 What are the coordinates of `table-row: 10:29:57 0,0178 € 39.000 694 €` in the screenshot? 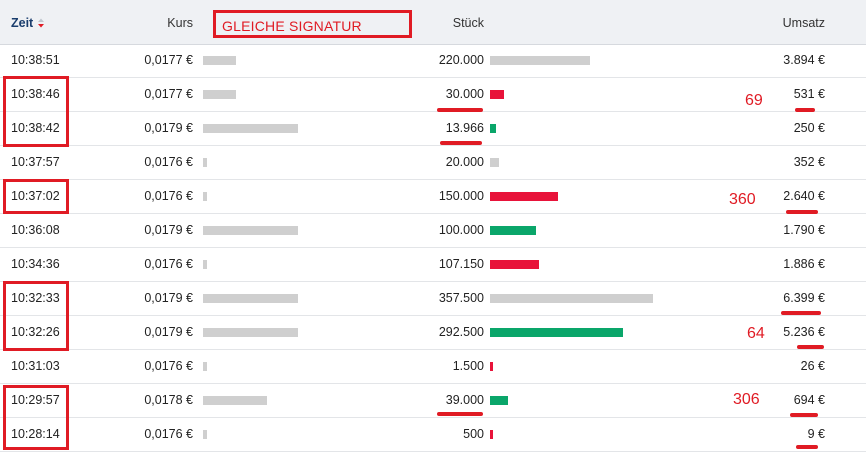 It's located at (433, 401).